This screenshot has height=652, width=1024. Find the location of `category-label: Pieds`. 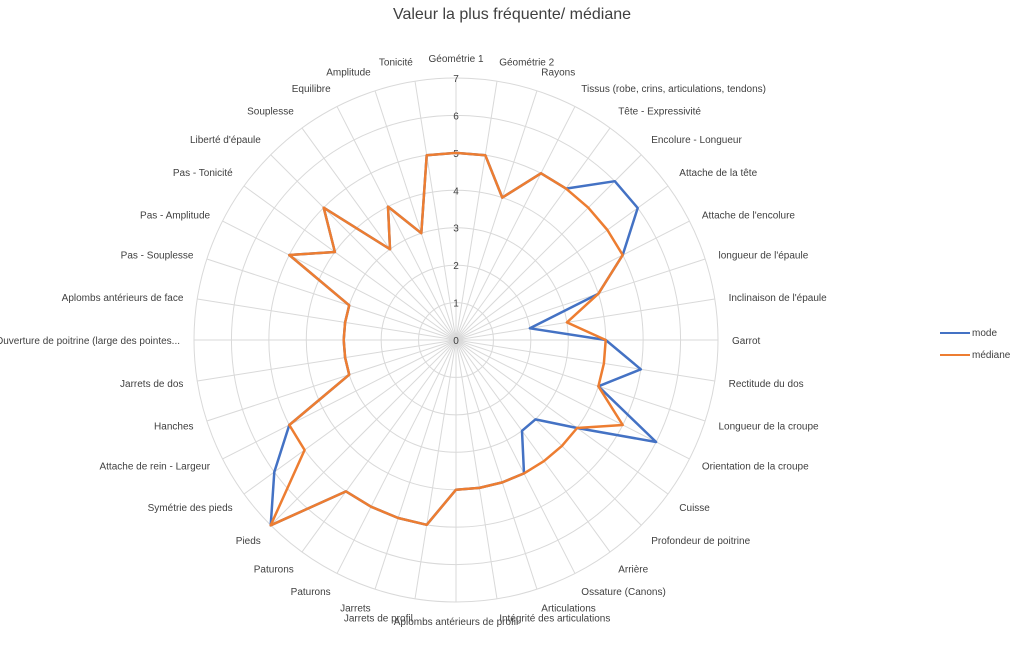

category-label: Pieds is located at coordinates (248, 541).